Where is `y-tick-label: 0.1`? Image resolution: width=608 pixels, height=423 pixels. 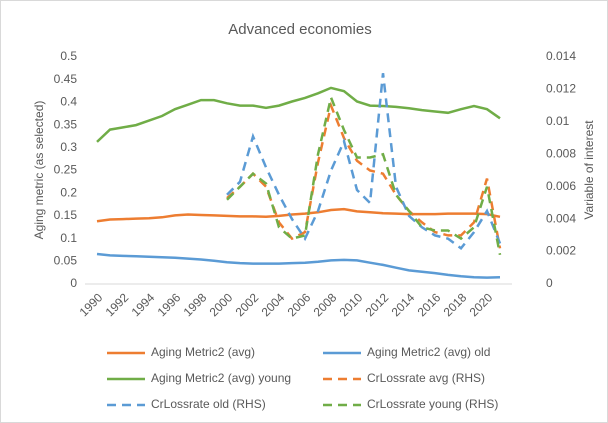
y-tick-label: 0.1 is located at coordinates (68, 238).